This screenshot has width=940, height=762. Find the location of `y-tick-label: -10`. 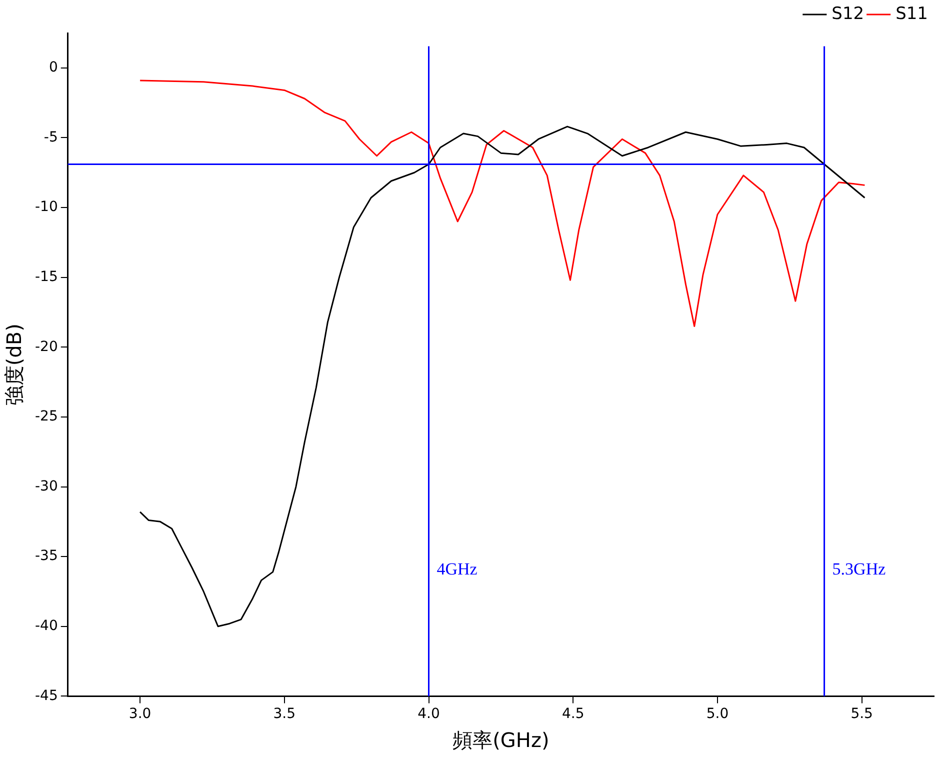

y-tick-label: -10 is located at coordinates (46, 207).